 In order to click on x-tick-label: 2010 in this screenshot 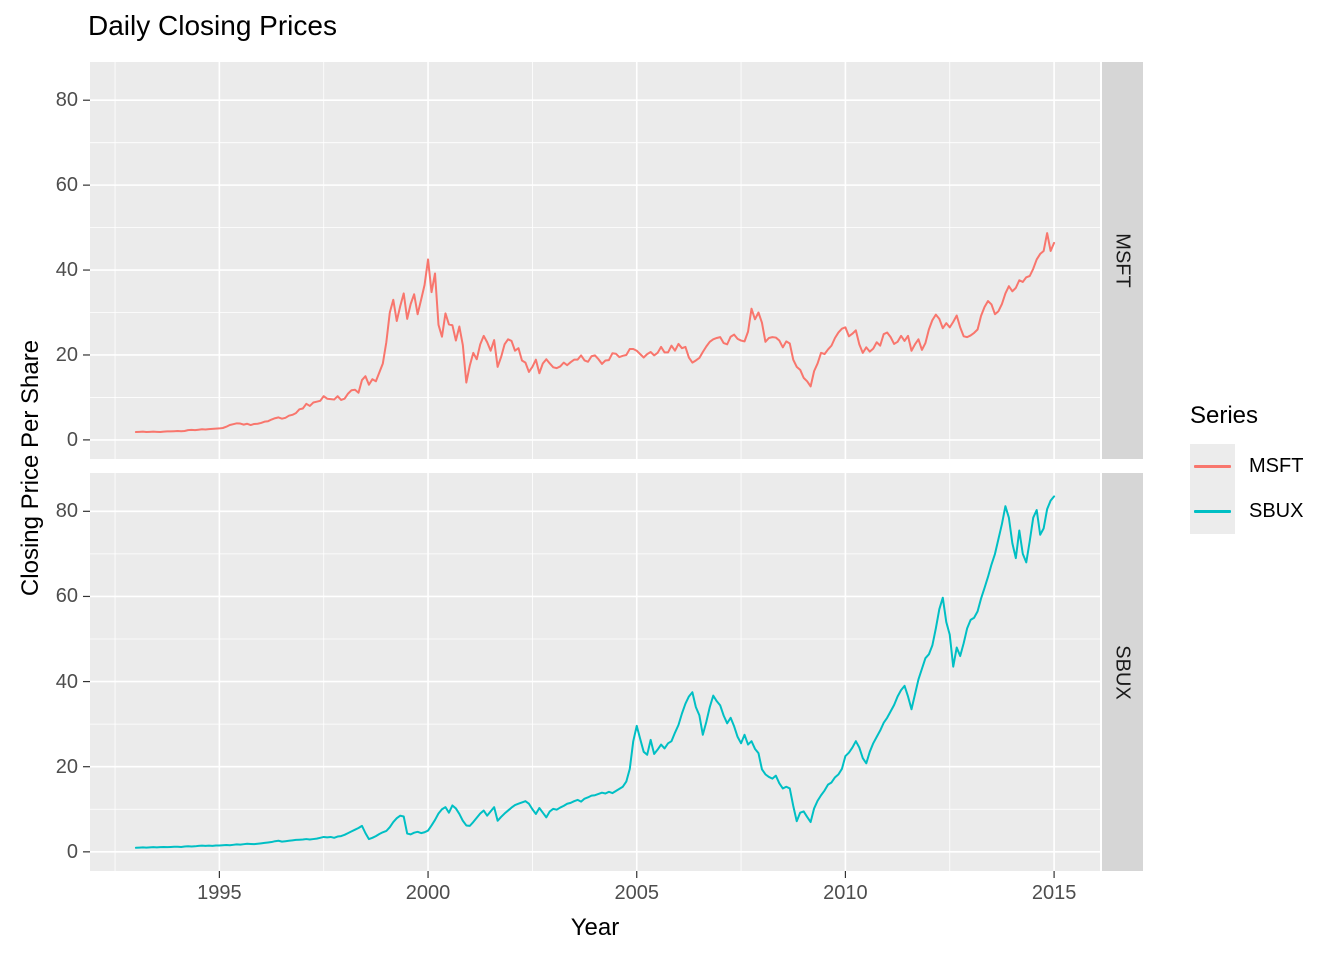, I will do `click(845, 893)`.